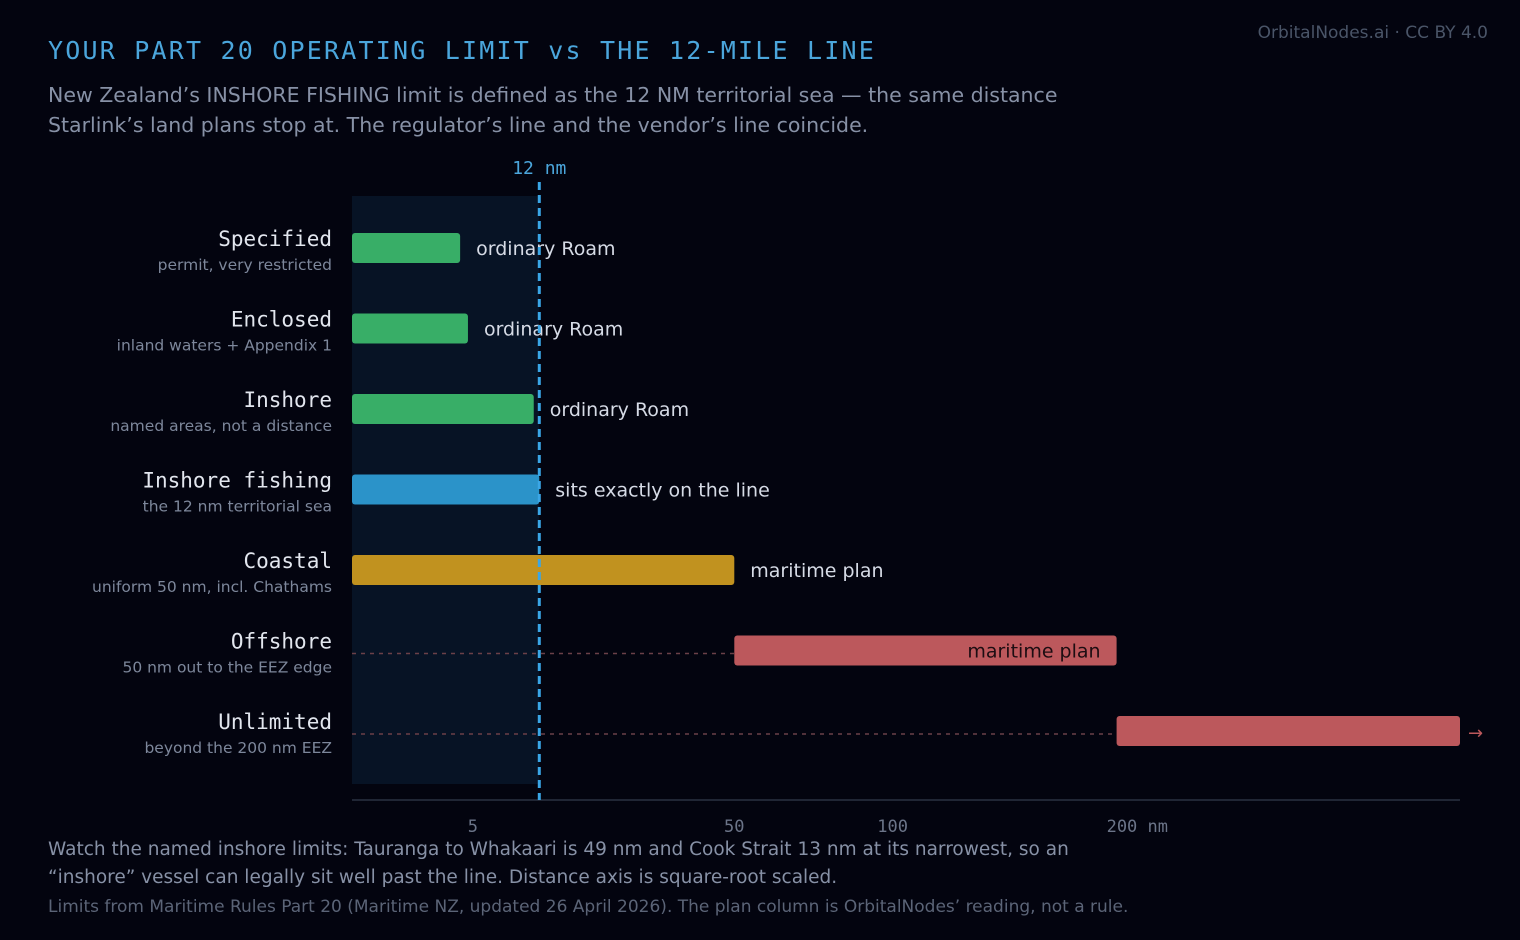 This screenshot has width=1520, height=940. I want to click on row-sublabel: the 12 nm territorial sea, so click(237, 507).